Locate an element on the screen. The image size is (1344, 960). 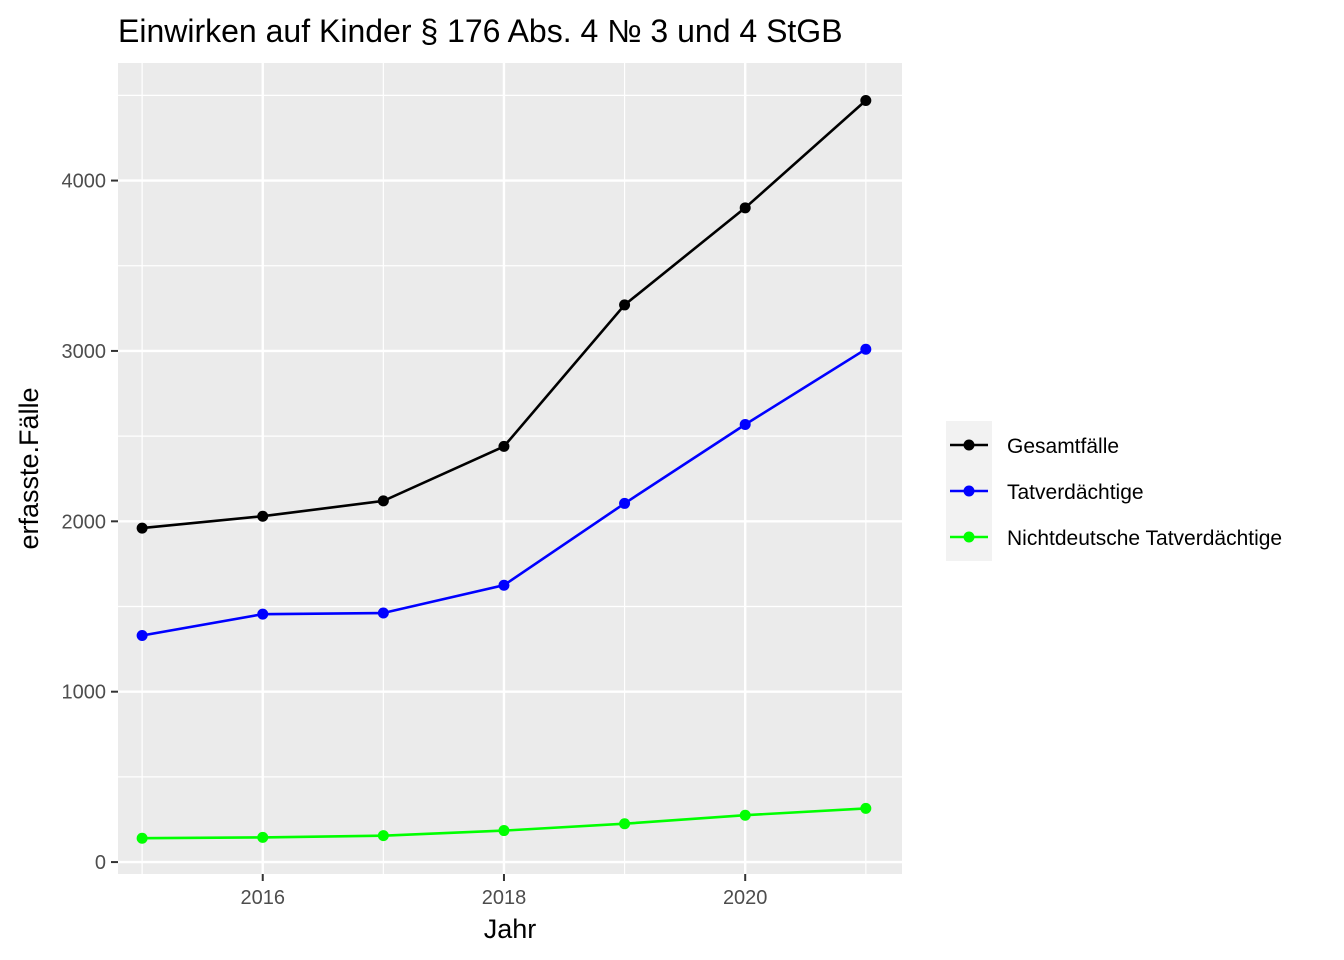
y-tick-label: 4000 is located at coordinates (84, 182).